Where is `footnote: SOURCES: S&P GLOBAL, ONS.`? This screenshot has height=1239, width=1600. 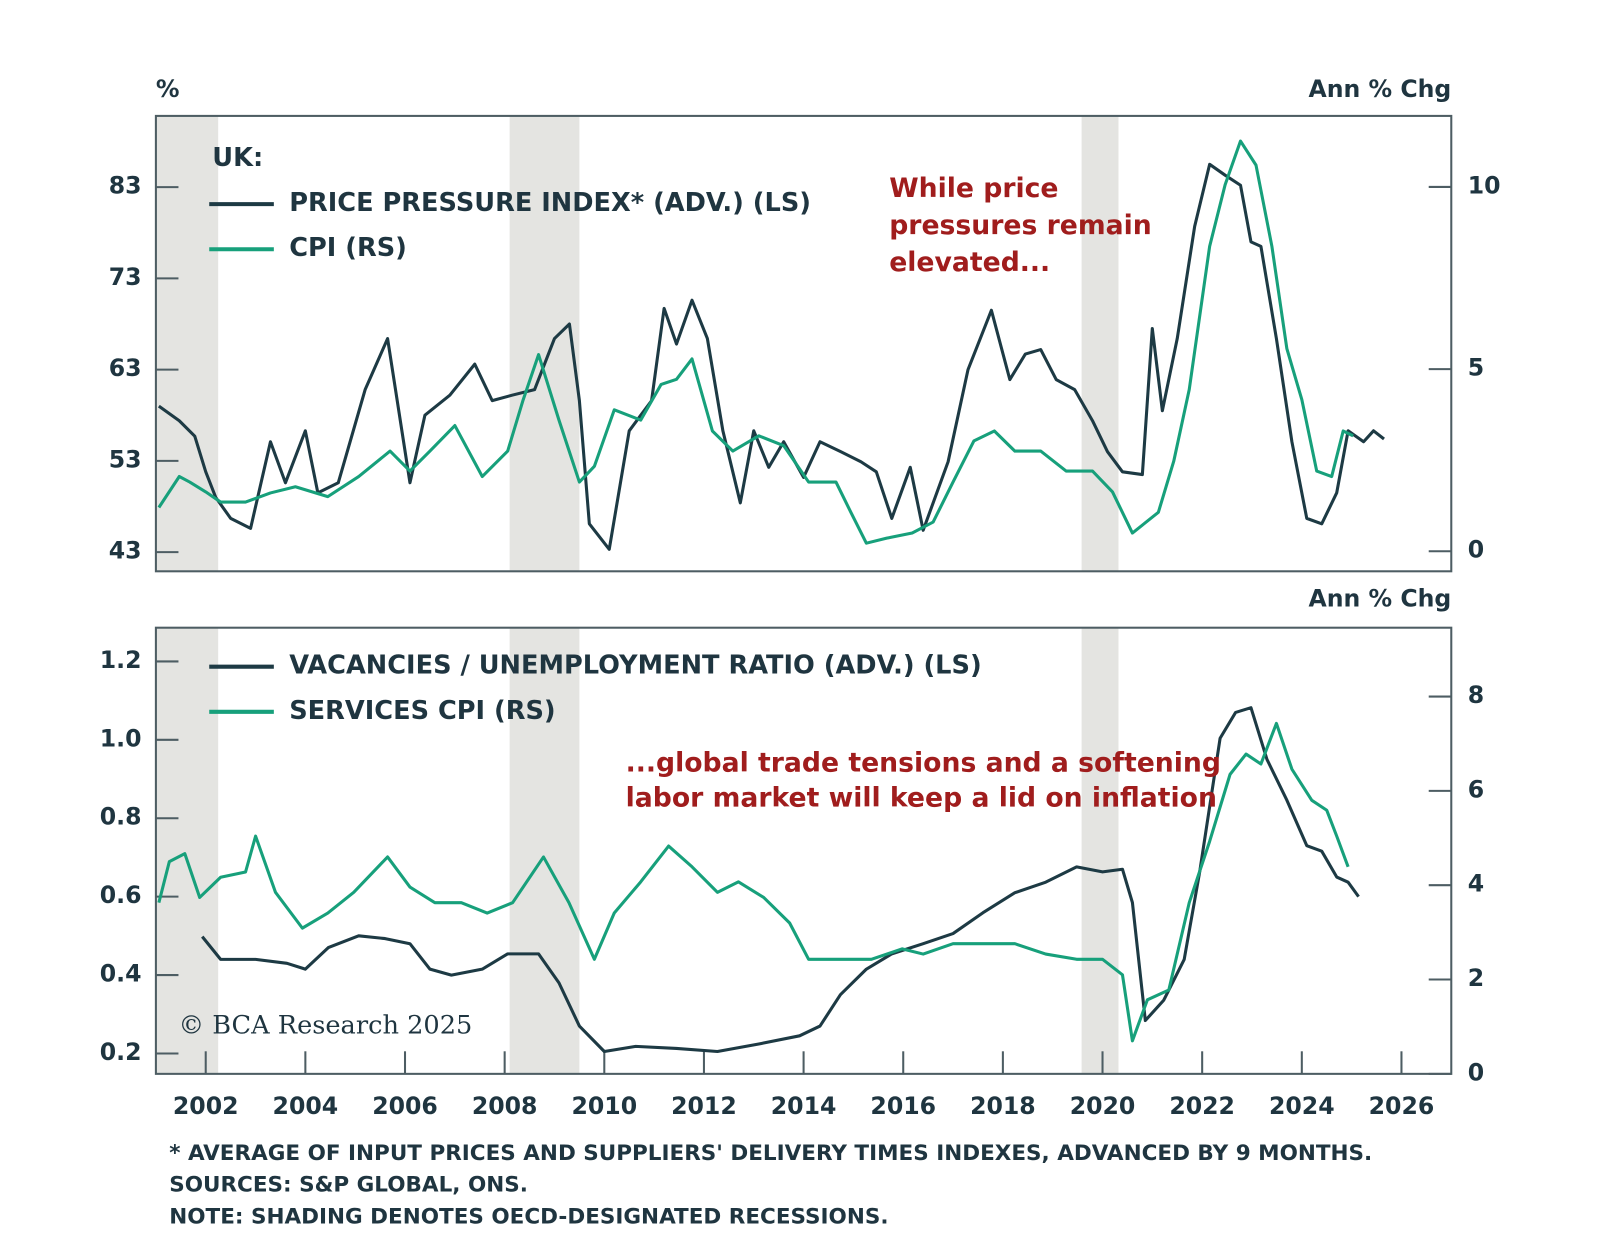 footnote: SOURCES: S&P GLOBAL, ONS. is located at coordinates (348, 1185).